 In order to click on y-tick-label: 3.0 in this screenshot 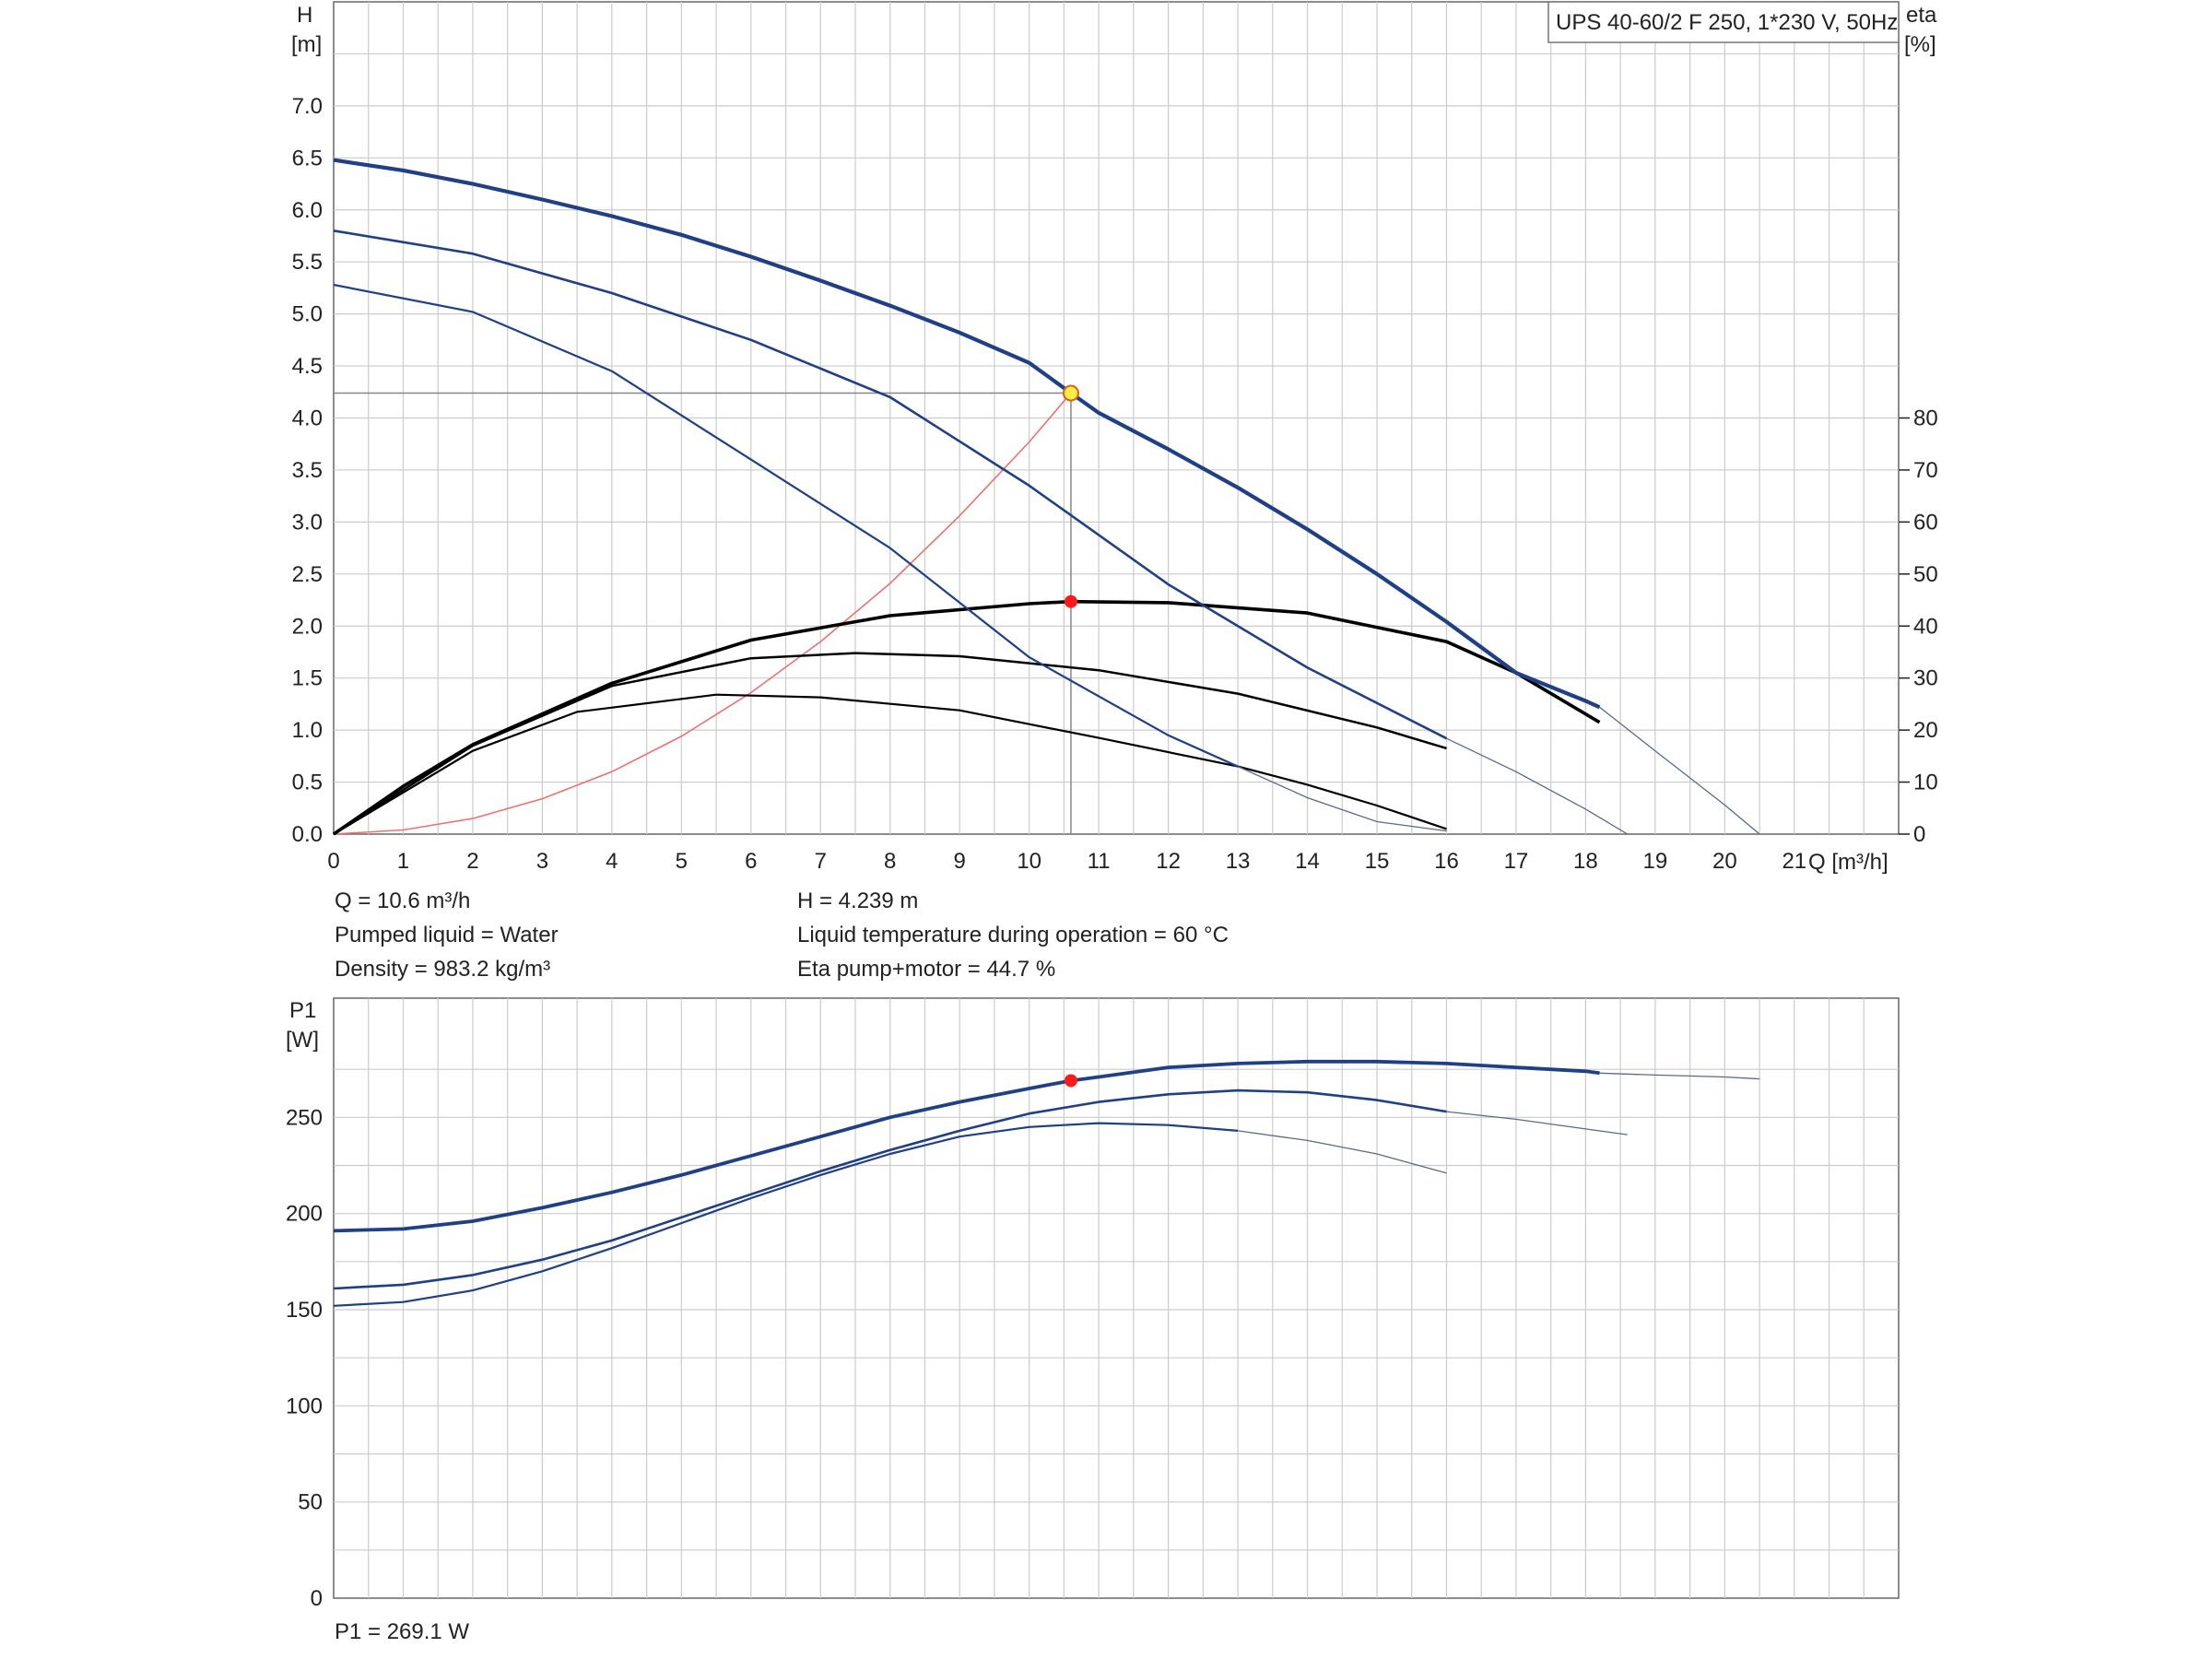, I will do `click(307, 522)`.